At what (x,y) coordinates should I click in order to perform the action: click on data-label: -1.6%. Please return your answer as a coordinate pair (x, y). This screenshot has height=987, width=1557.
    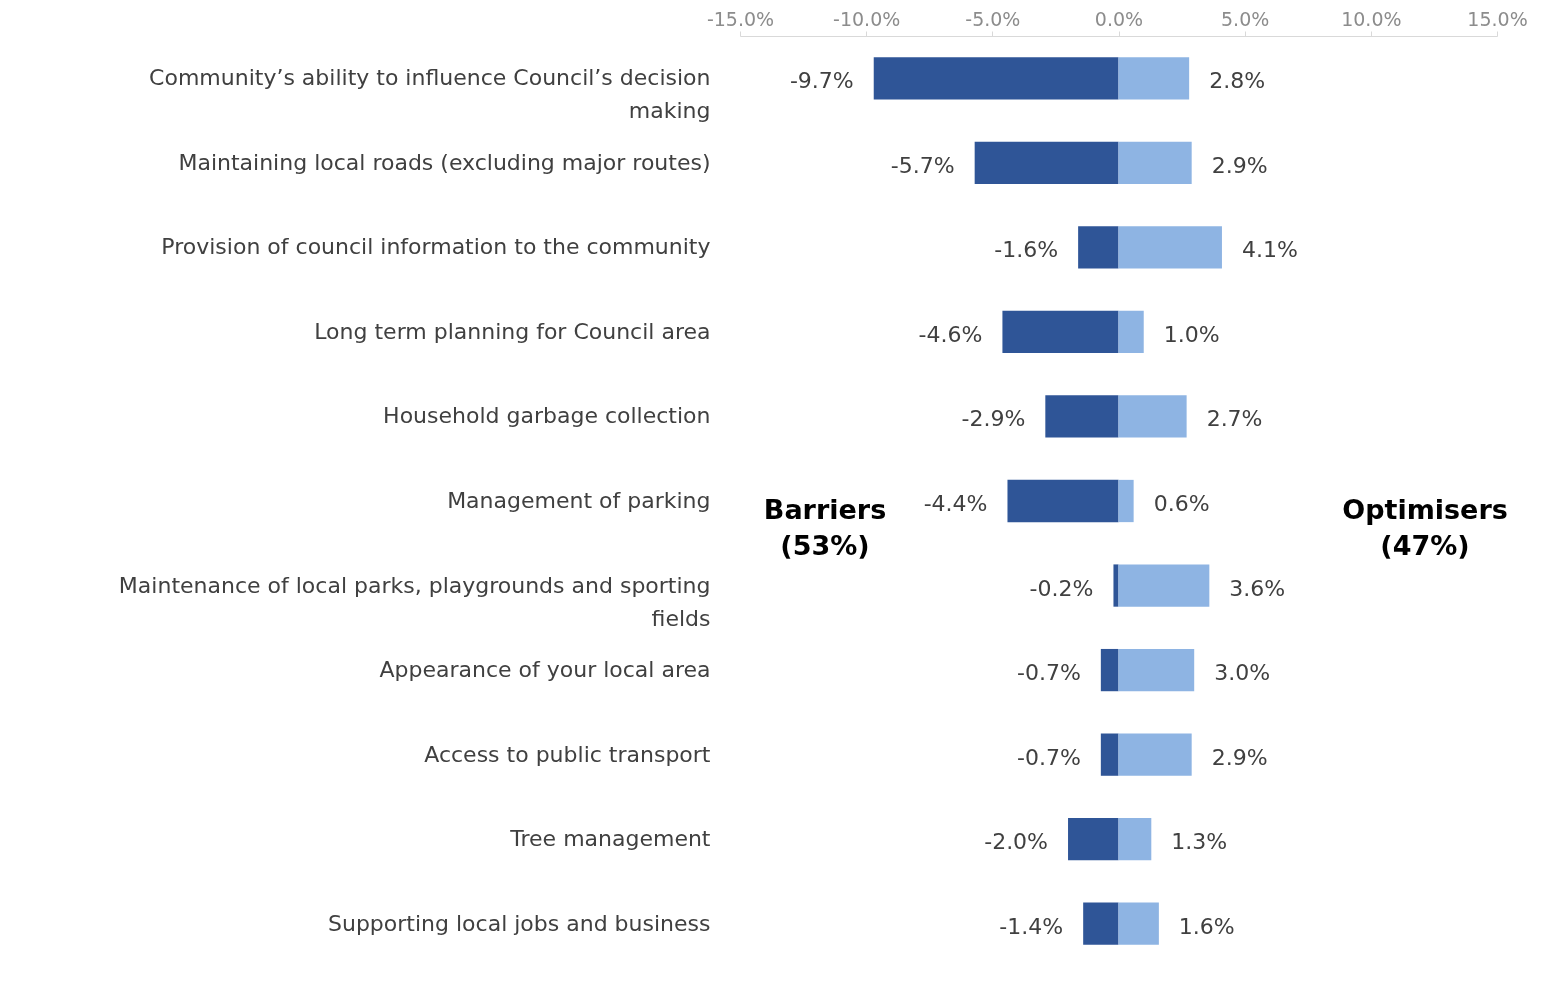
    Looking at the image, I should click on (1026, 250).